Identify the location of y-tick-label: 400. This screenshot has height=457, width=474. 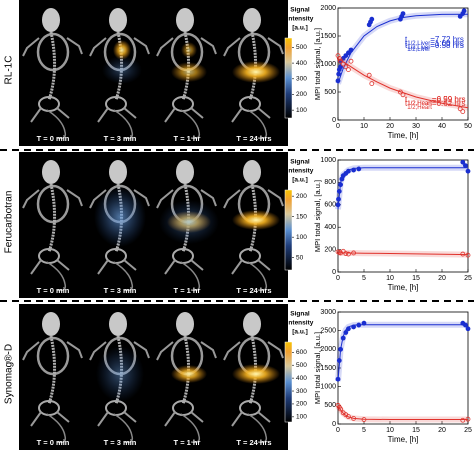
(330, 227).